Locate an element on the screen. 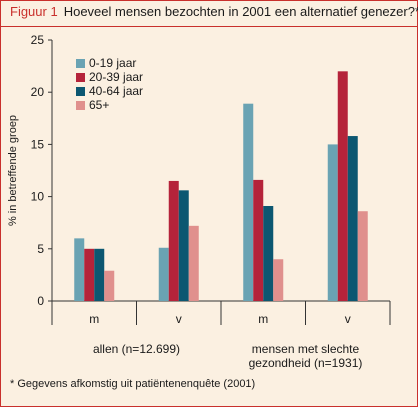  legend-item: 40-64 jaar is located at coordinates (109, 91).